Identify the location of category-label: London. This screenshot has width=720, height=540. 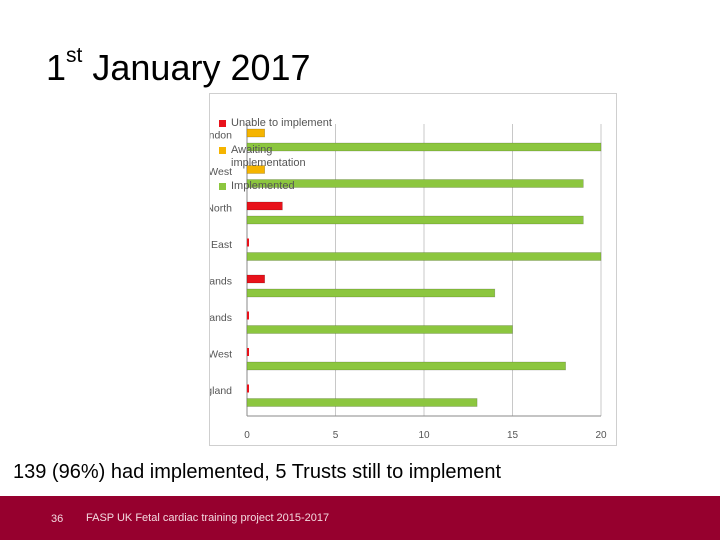
(221, 136).